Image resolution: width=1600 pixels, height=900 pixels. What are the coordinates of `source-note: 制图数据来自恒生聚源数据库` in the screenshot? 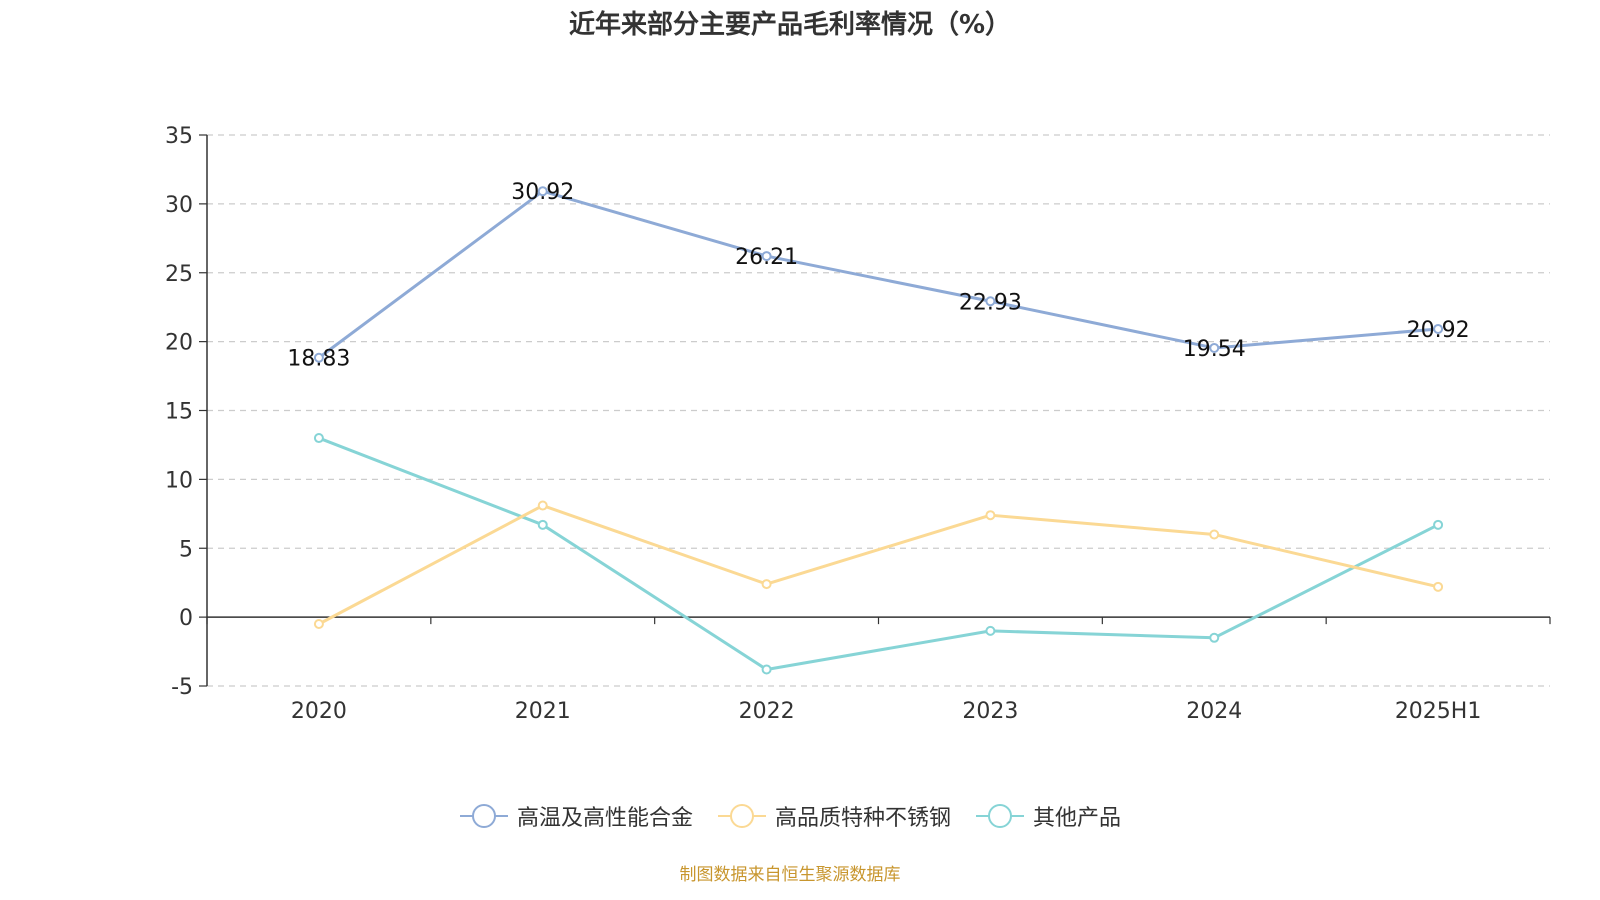 It's located at (790, 875).